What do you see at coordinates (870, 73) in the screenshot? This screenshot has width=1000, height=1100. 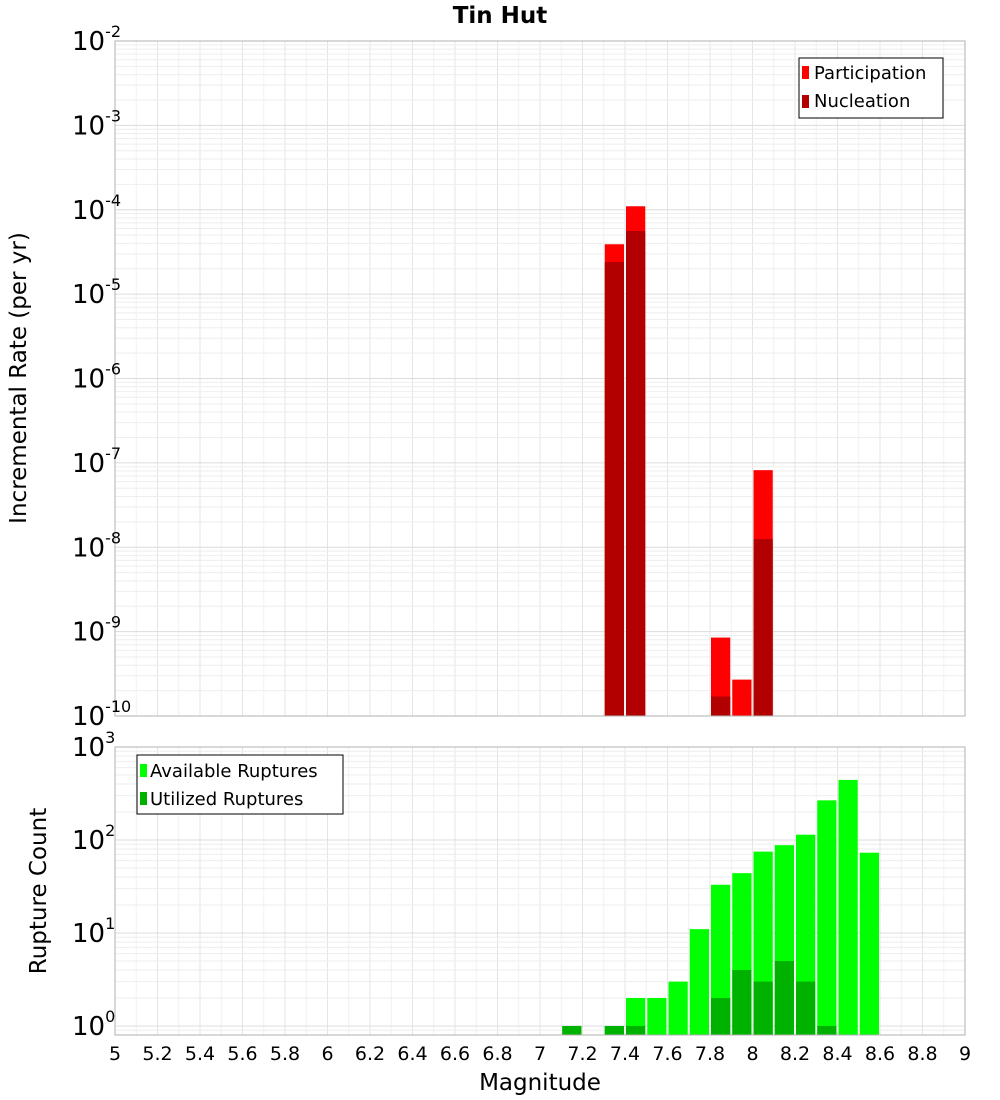 I see `legend-label-participation: Participation` at bounding box center [870, 73].